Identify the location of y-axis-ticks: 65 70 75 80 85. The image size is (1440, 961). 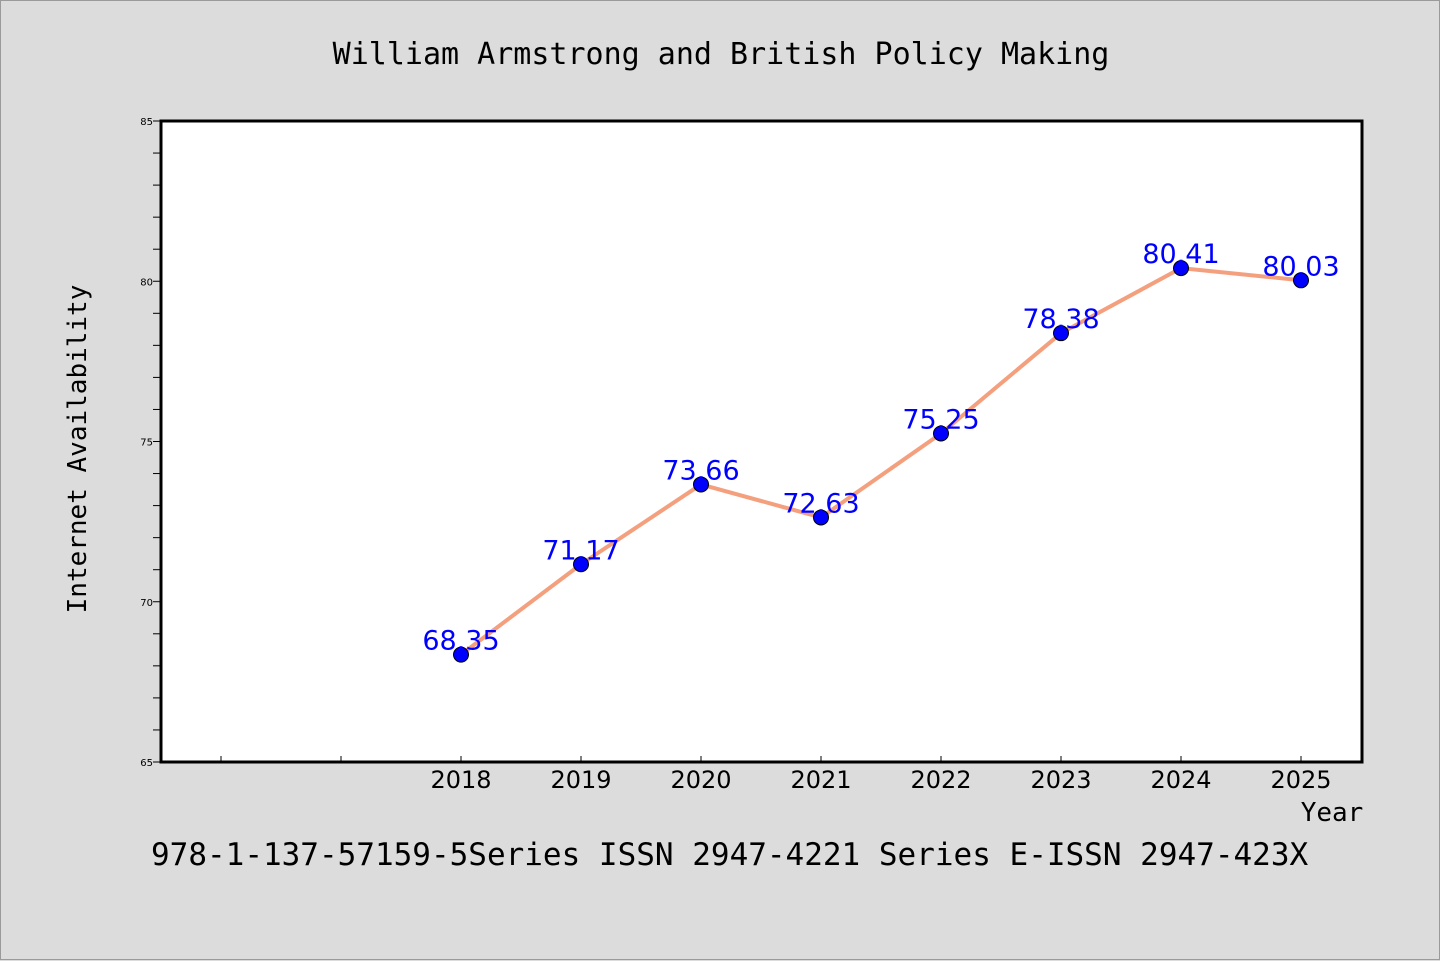
(150, 443).